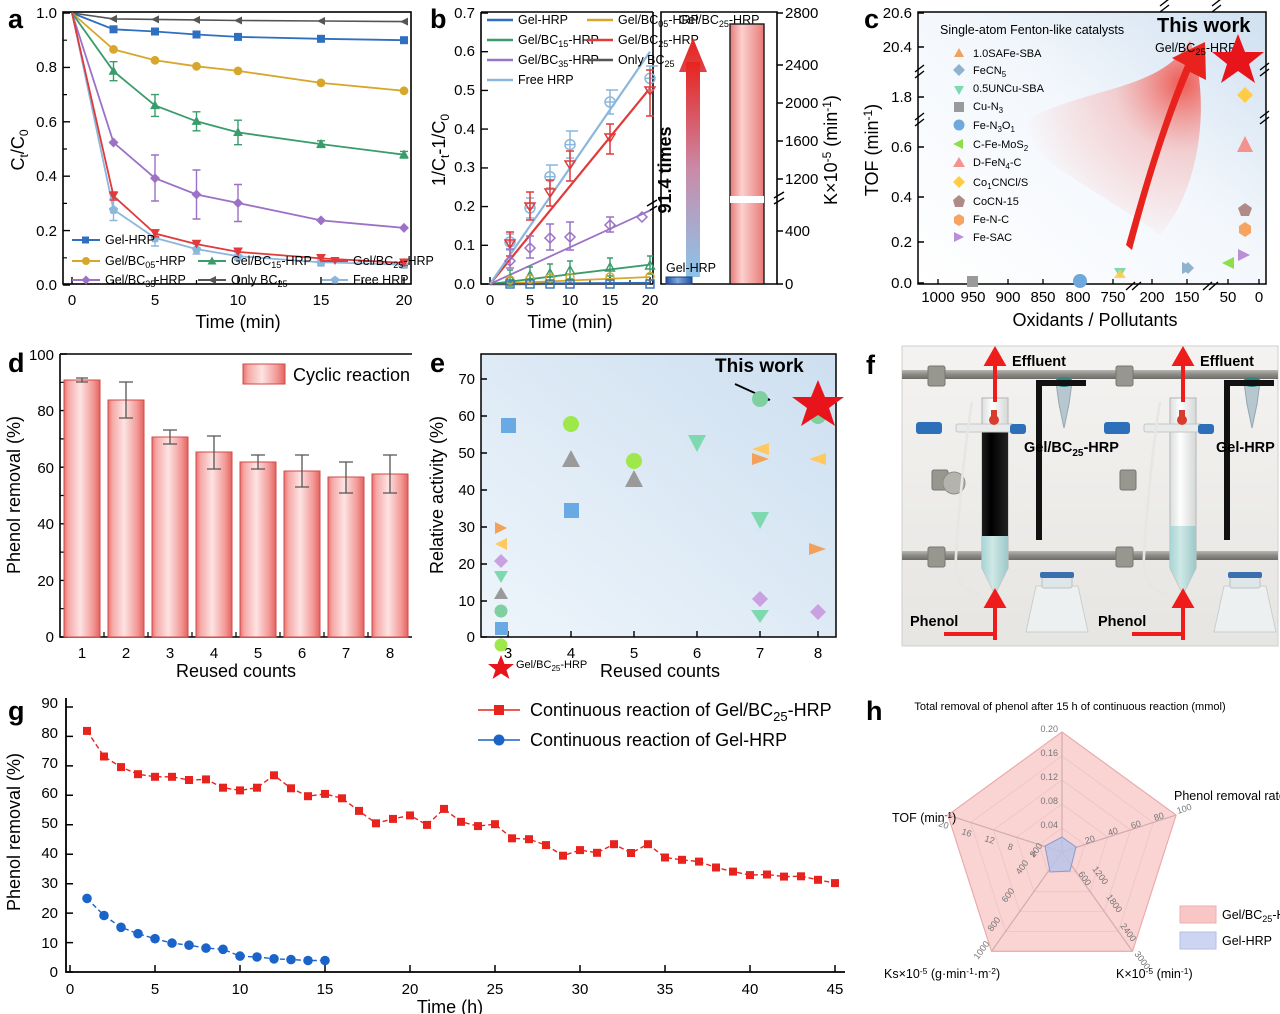 This screenshot has height=1014, width=1280. What do you see at coordinates (1245, 144) in the screenshot?
I see `point-d-fen4-c` at bounding box center [1245, 144].